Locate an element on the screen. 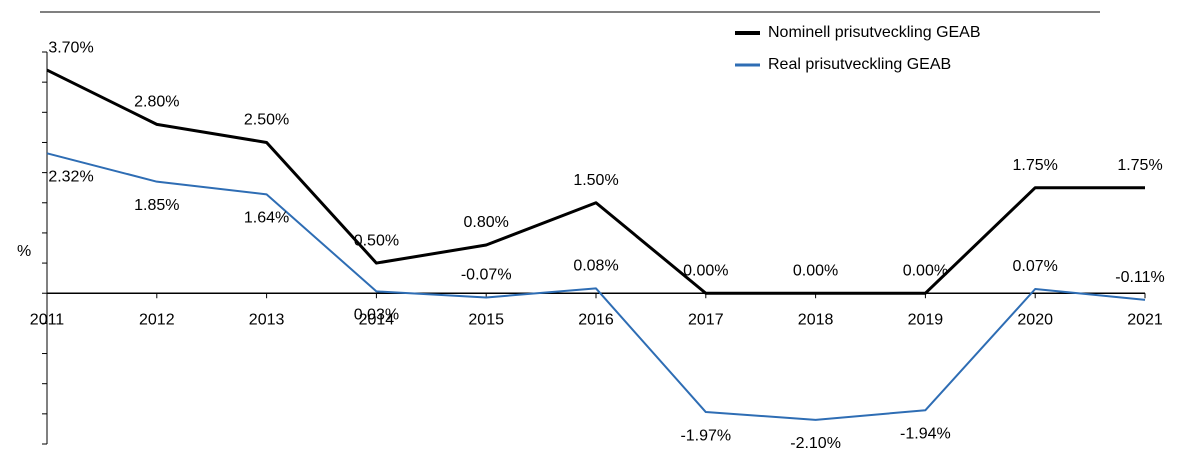 This screenshot has height=453, width=1179. x-tick-label: 2012 is located at coordinates (157, 319).